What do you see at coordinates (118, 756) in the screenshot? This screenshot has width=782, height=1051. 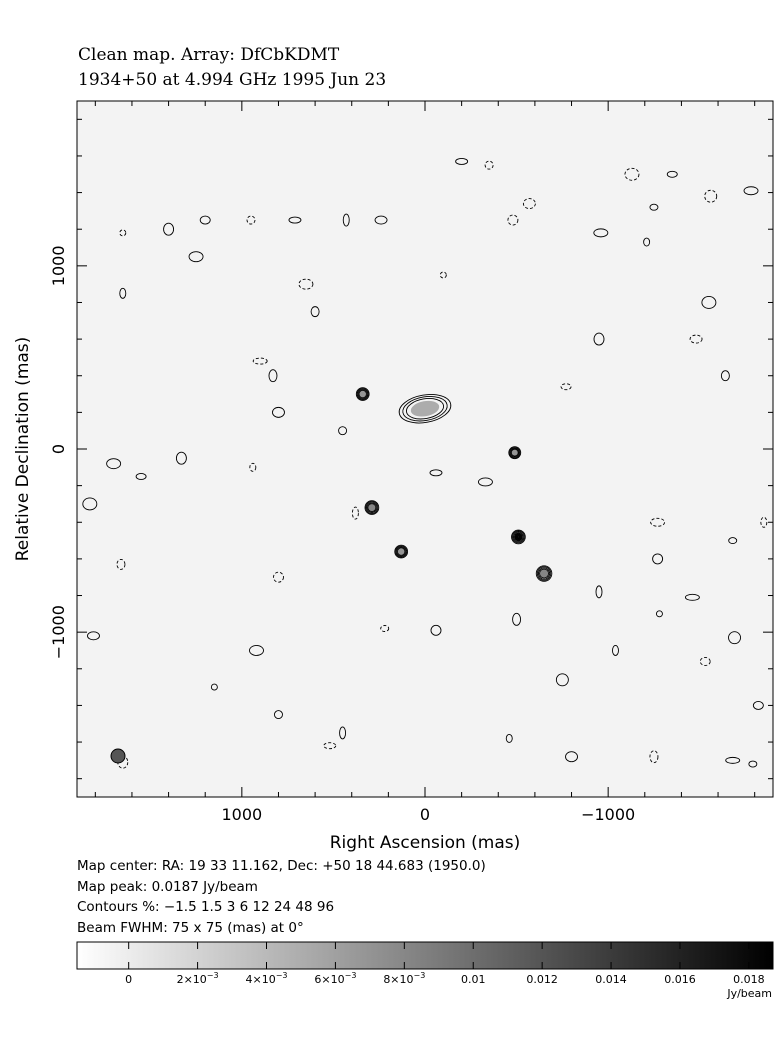 I see `beam-ellipse` at bounding box center [118, 756].